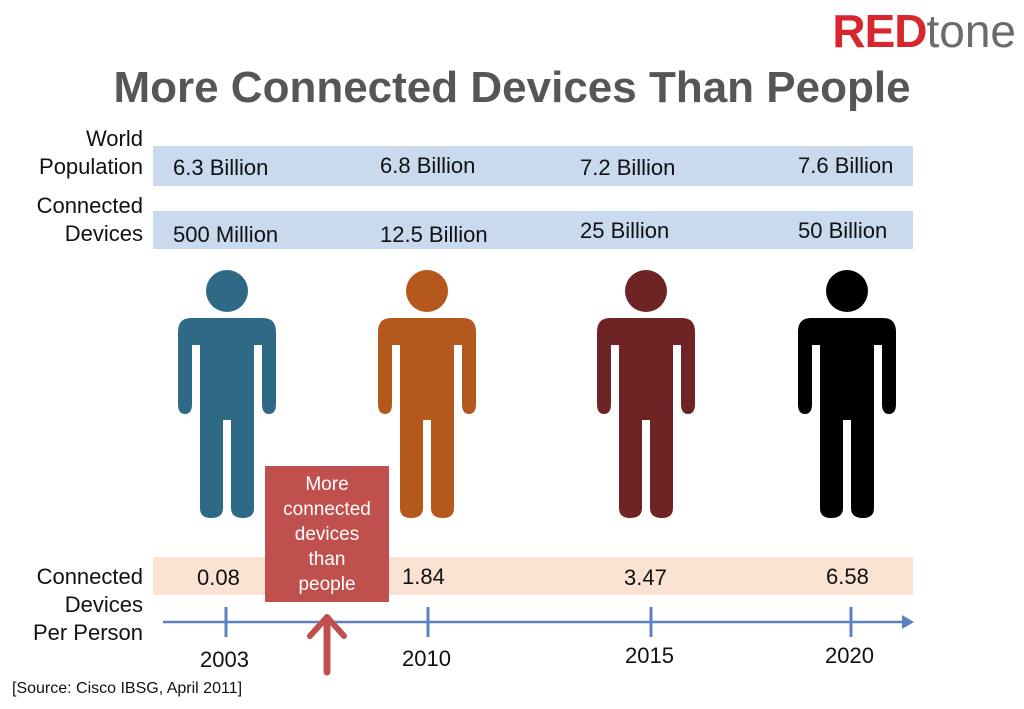 The width and height of the screenshot is (1024, 709). I want to click on population-row-label: World Population, so click(91, 153).